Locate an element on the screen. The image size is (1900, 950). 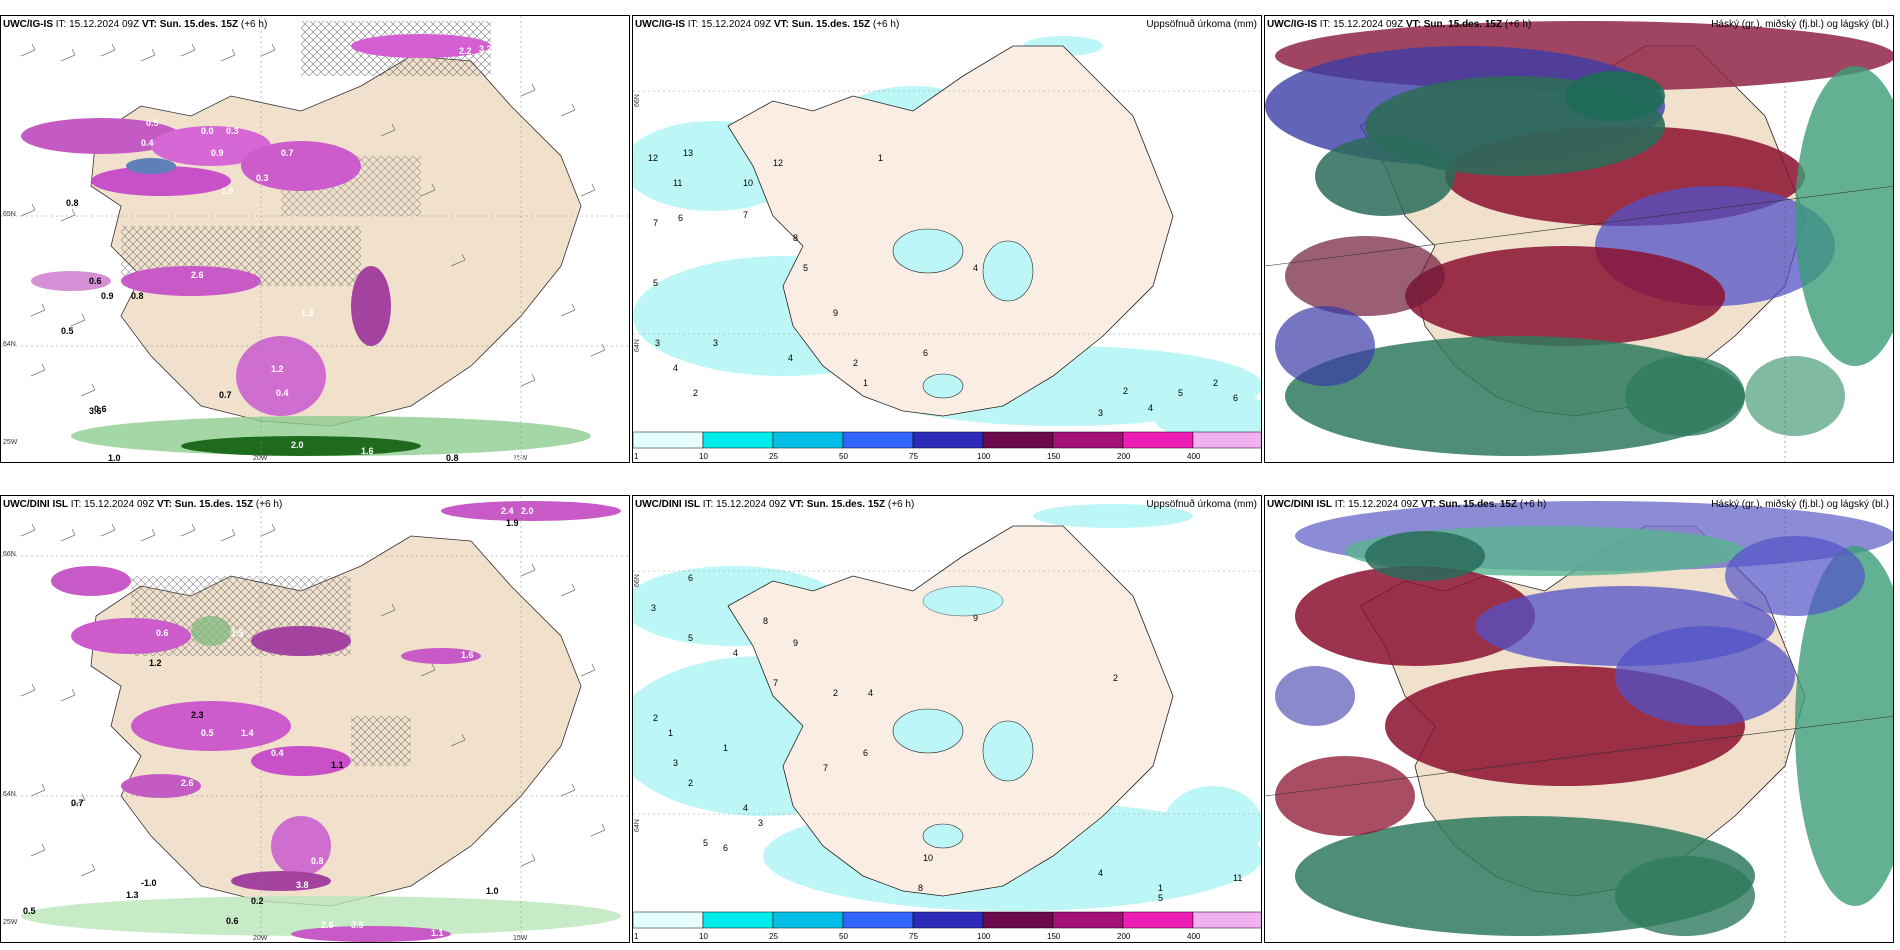
svg-text: 0.3 is located at coordinates (232, 131).